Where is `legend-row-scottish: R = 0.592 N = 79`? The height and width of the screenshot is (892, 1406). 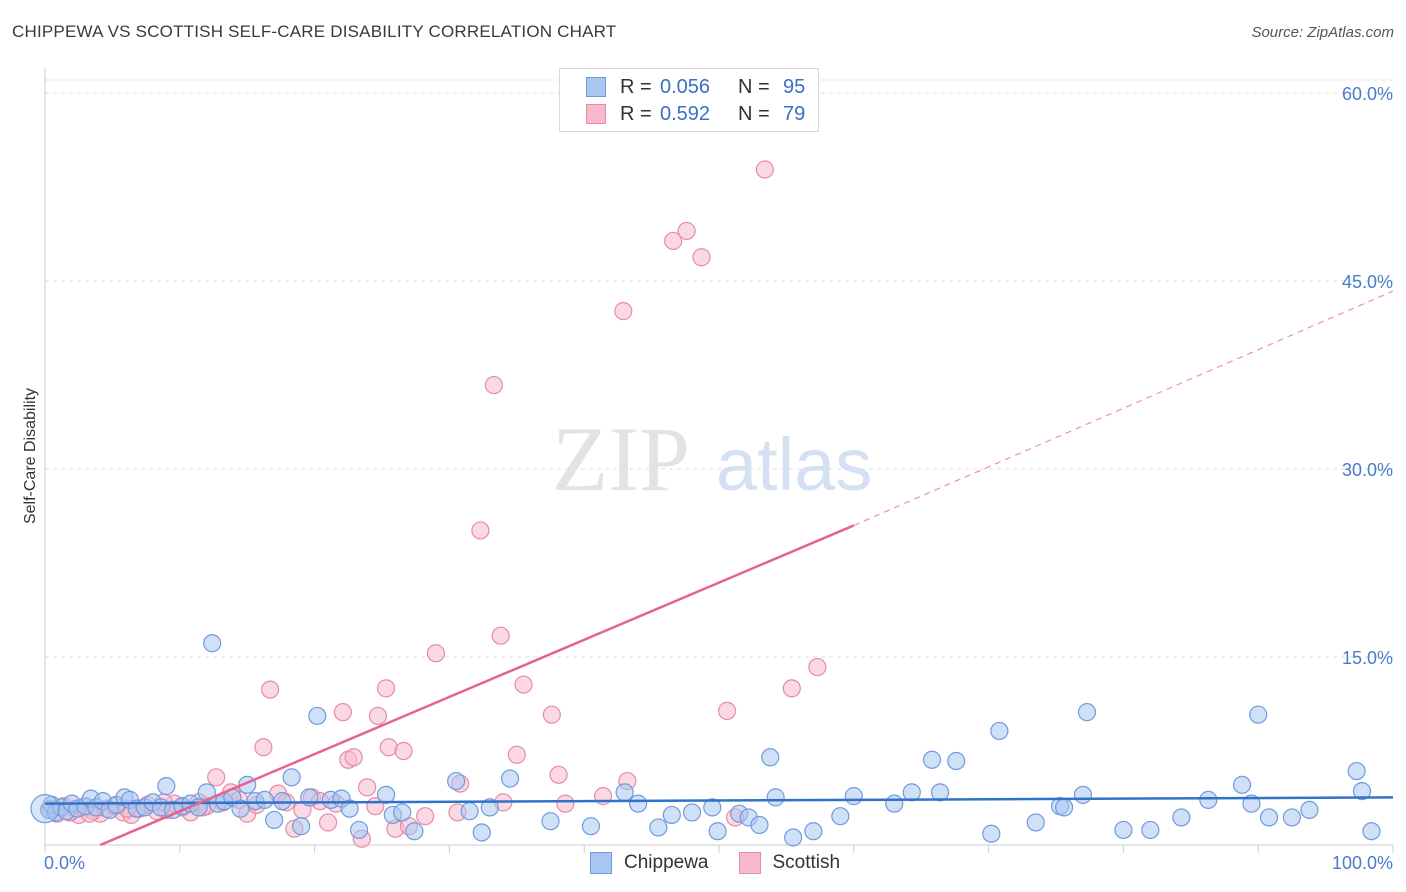
legend-row-scottish: R = 0.592 N = 79 is located at coordinates (695, 114).